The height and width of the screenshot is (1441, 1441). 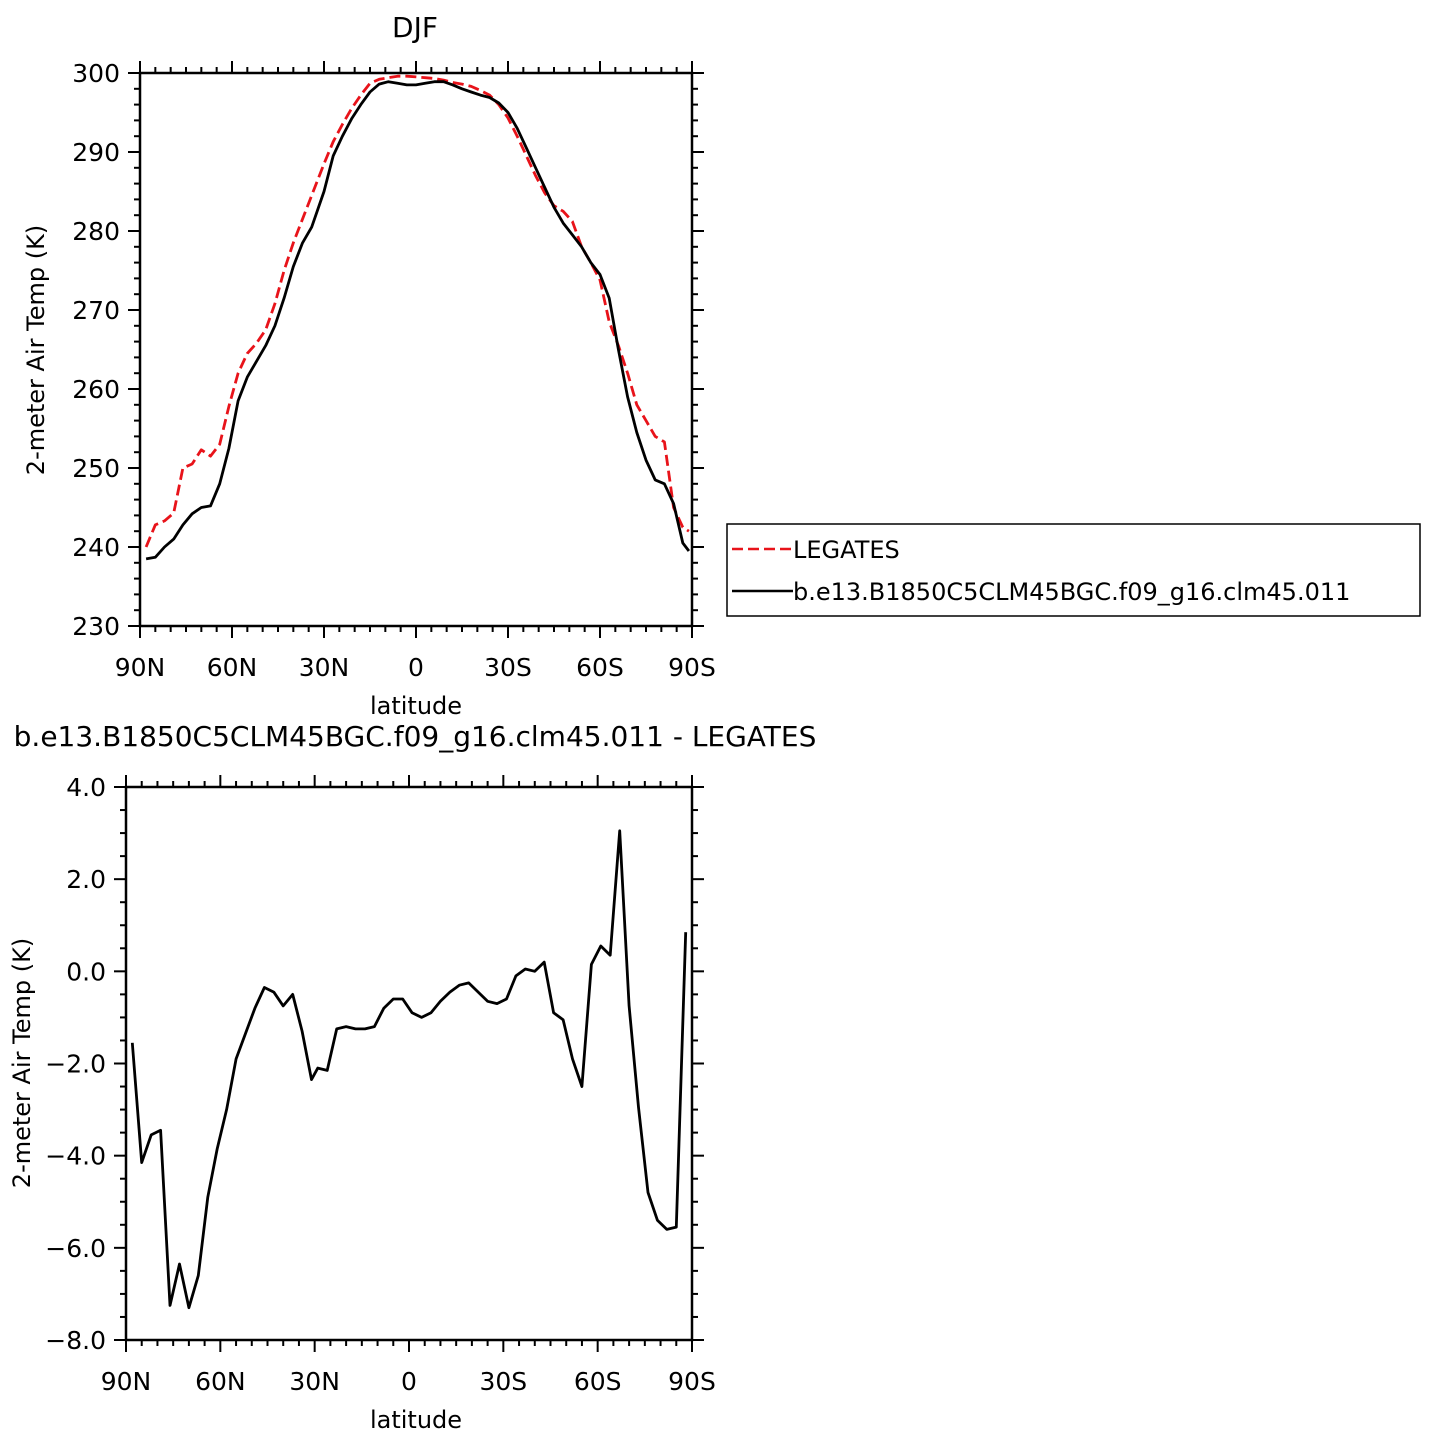 I want to click on top-y-tick-label: 260, so click(x=96, y=389).